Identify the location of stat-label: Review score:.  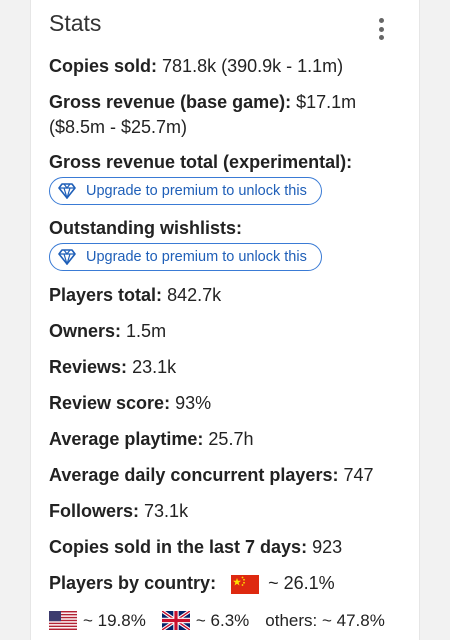
(110, 403).